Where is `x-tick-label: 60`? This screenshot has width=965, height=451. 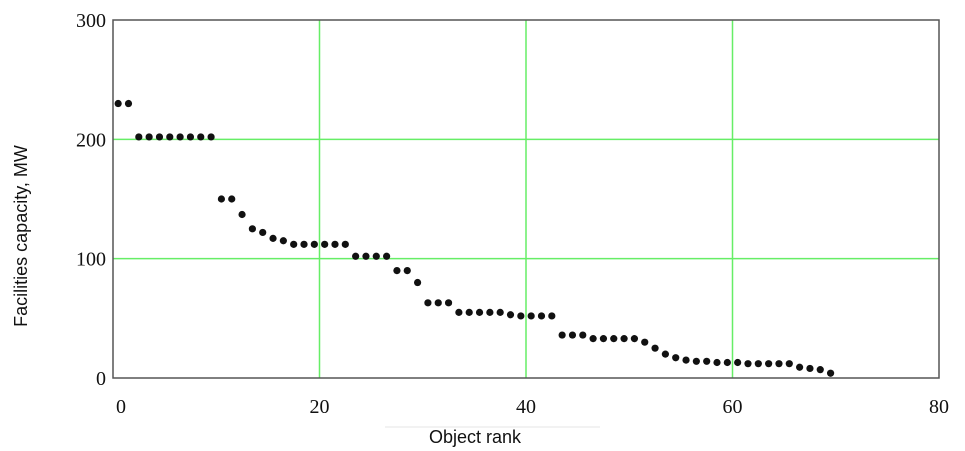 x-tick-label: 60 is located at coordinates (733, 407).